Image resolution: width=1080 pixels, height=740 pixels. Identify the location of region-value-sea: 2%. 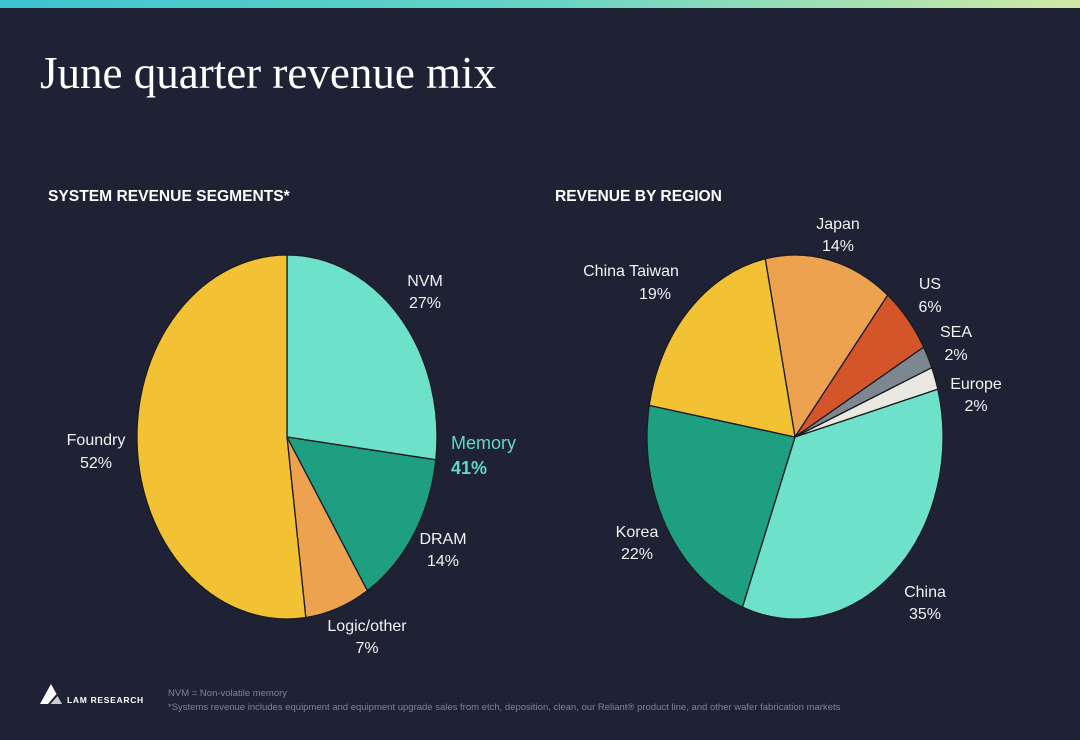
(955, 355).